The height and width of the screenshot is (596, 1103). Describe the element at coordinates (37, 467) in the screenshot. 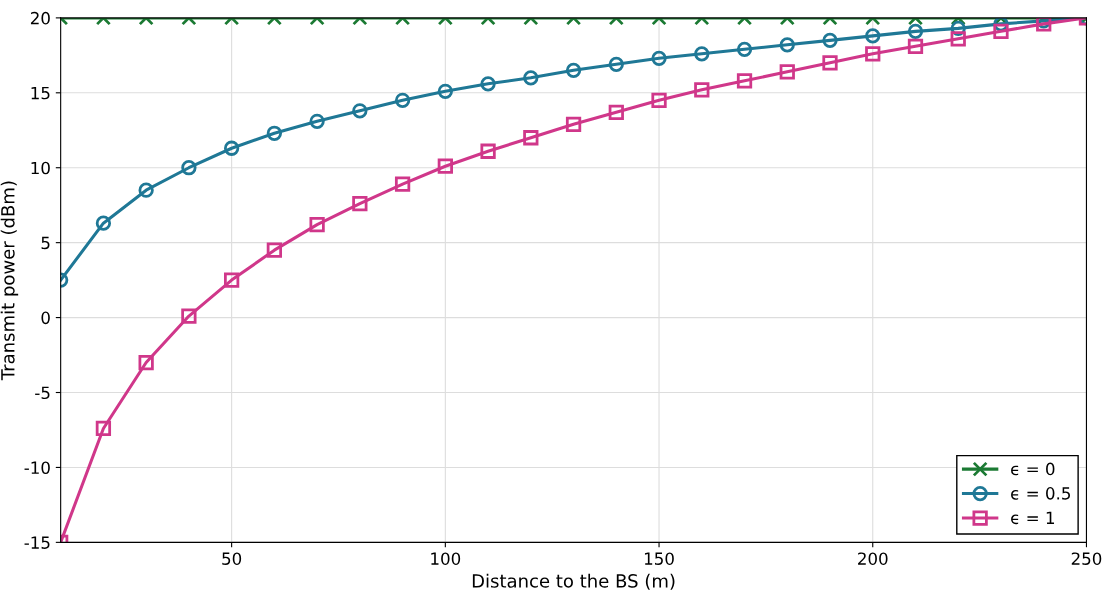

I see `y-tick-label: -10` at that location.